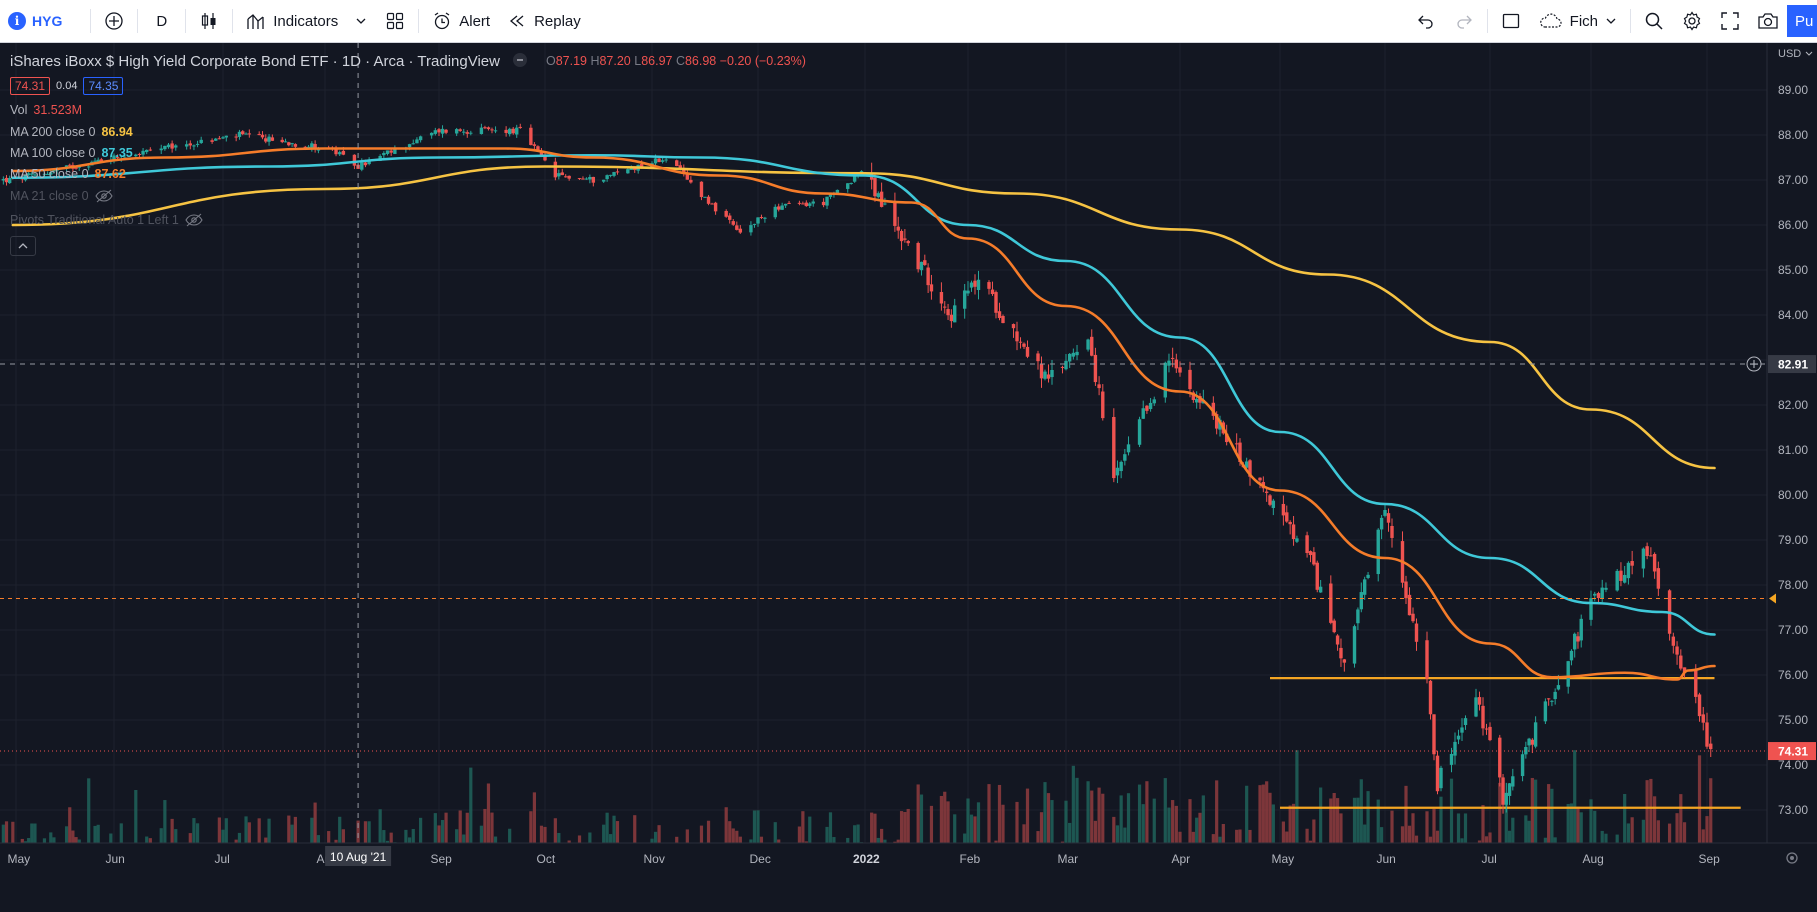 This screenshot has width=1817, height=912. I want to click on publish-button: Pu, so click(1802, 21).